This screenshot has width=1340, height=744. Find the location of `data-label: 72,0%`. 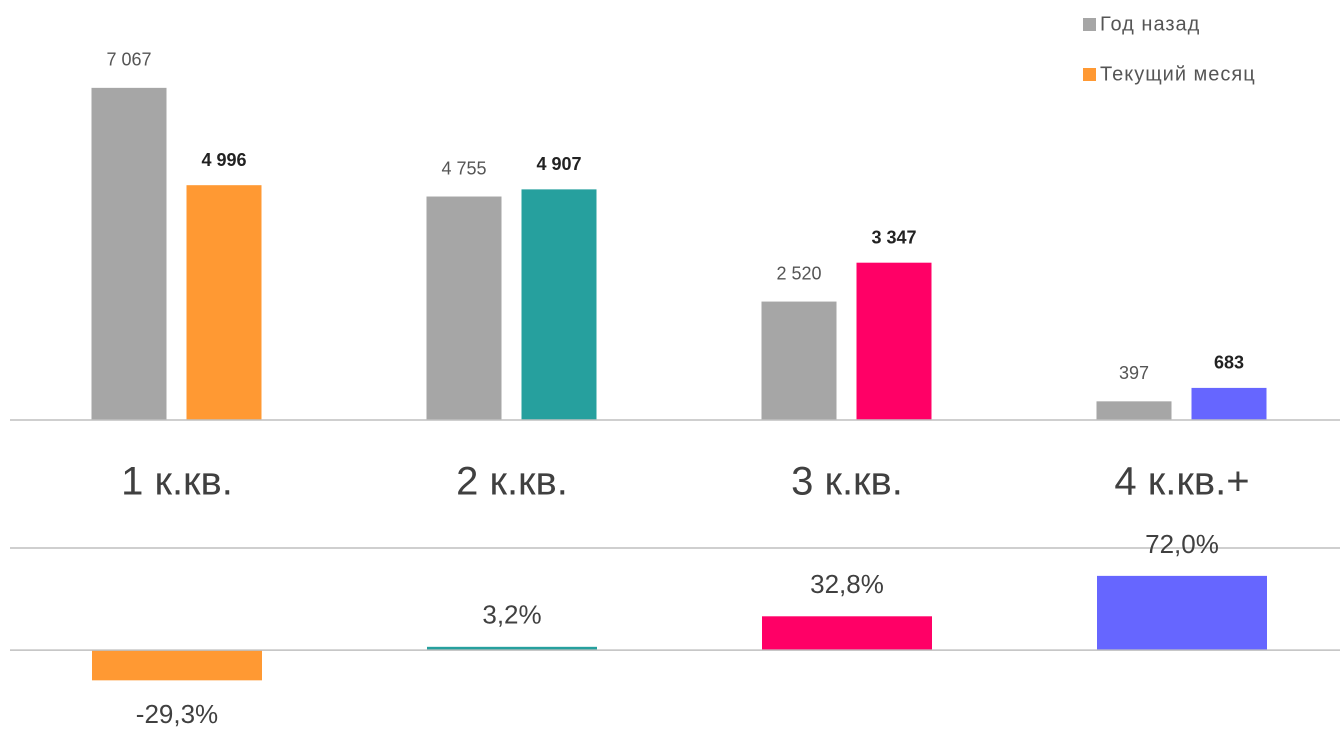

data-label: 72,0% is located at coordinates (1182, 544).